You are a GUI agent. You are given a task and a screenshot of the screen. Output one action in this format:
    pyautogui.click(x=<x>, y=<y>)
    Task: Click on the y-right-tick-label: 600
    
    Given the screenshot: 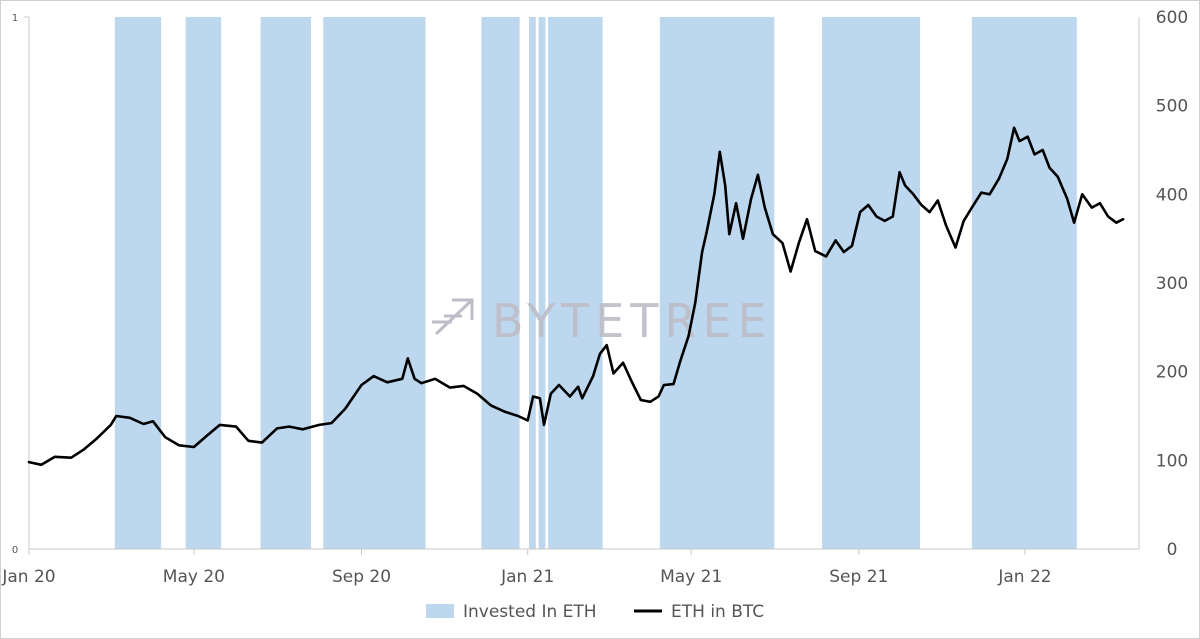 What is the action you would take?
    pyautogui.click(x=1172, y=18)
    